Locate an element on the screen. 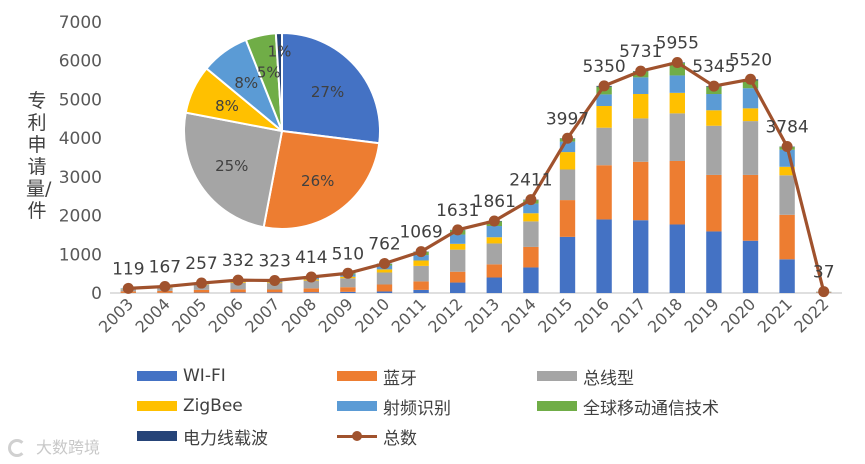 The width and height of the screenshot is (865, 464). total-data-label: 257 is located at coordinates (201, 264).